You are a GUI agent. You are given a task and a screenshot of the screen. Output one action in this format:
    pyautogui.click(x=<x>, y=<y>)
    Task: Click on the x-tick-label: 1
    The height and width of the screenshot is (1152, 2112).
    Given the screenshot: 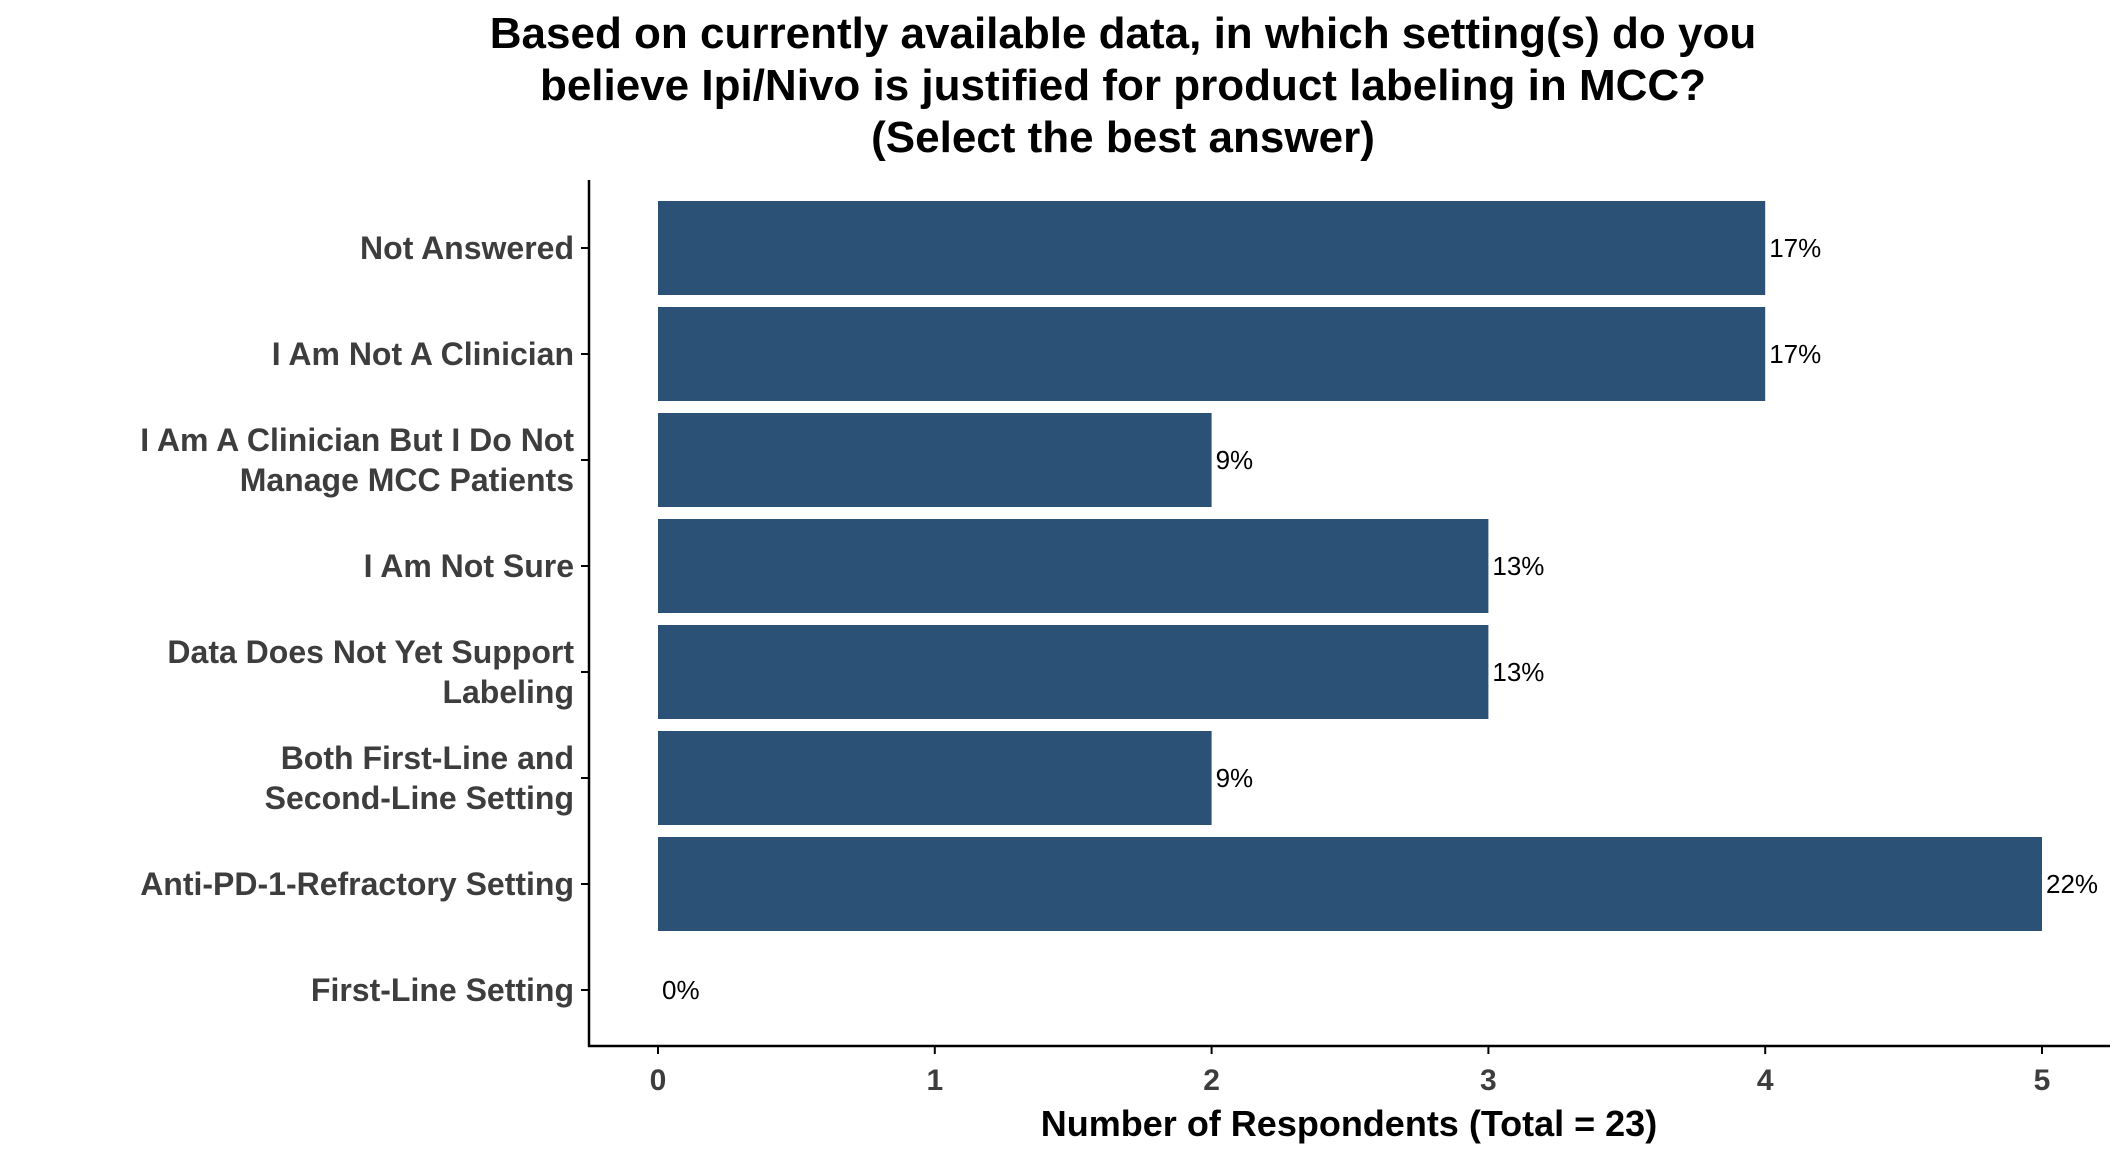 What is the action you would take?
    pyautogui.click(x=934, y=1080)
    